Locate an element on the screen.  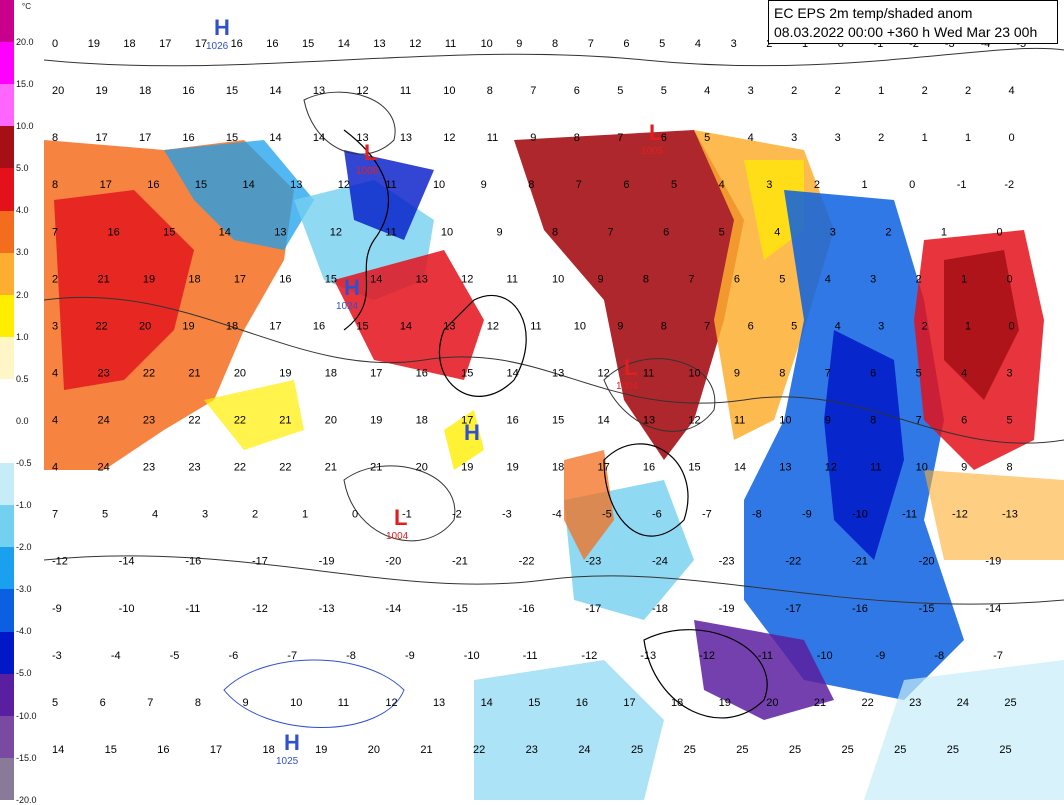
legend-tick-label: -10.0 is located at coordinates (26, 715).